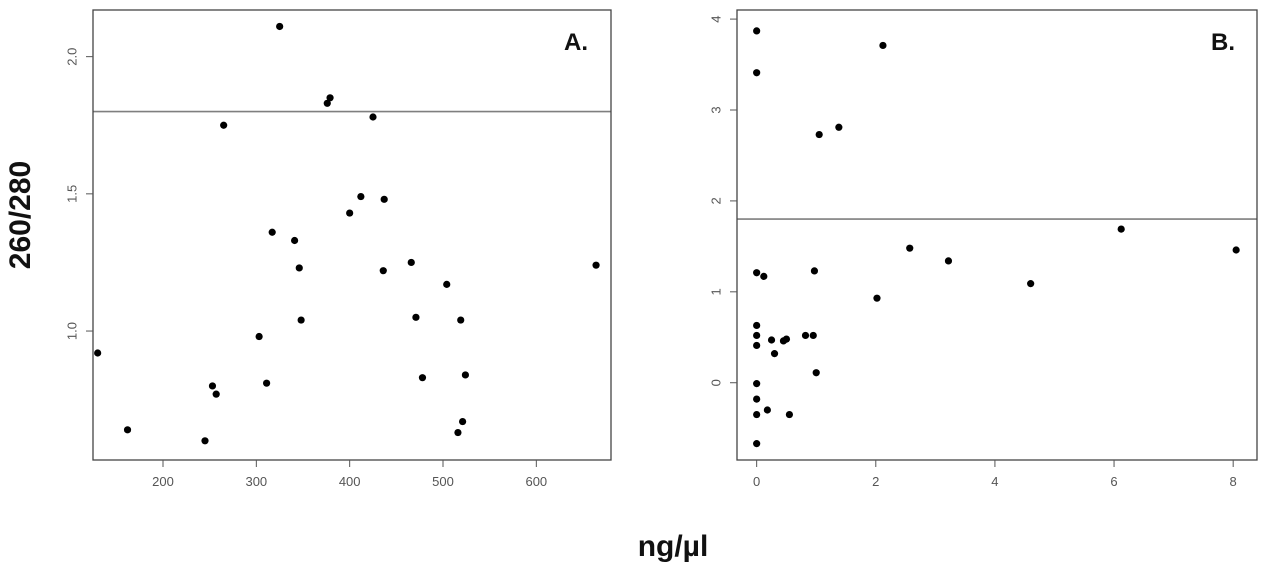 Image resolution: width=1267 pixels, height=564 pixels. Describe the element at coordinates (716, 18) in the screenshot. I see `y-tick-label: 4` at that location.